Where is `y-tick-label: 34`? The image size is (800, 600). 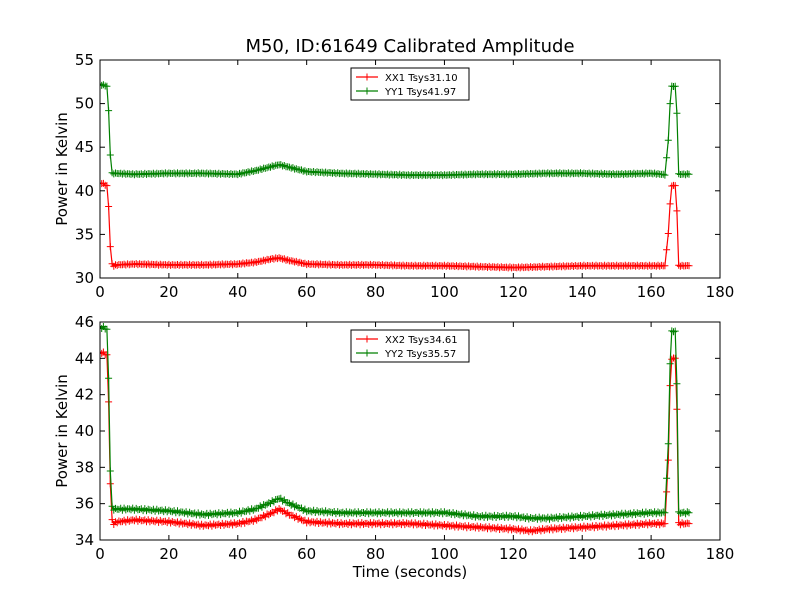 y-tick-label: 34 is located at coordinates (84, 540).